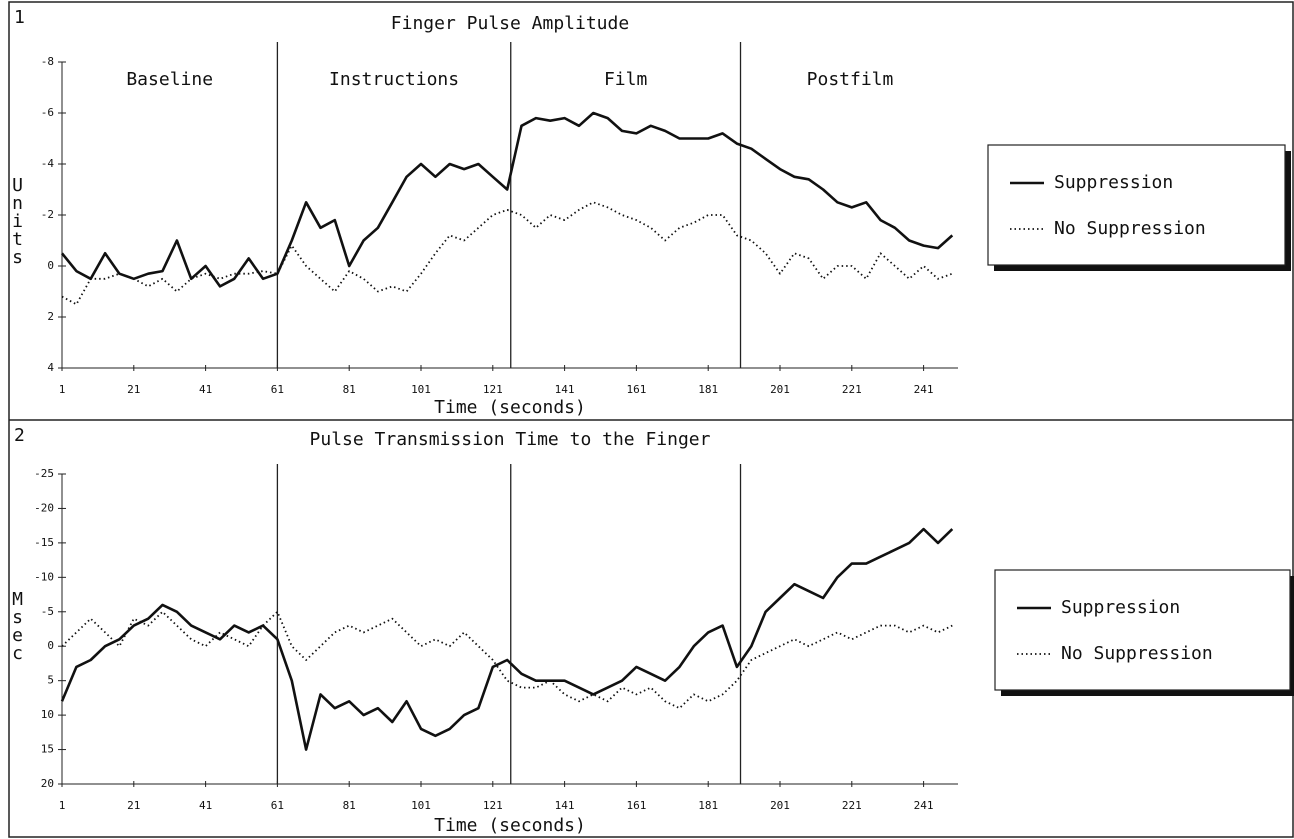 This screenshot has width=1294, height=839. What do you see at coordinates (625, 79) in the screenshot?
I see `phase-label: Film` at bounding box center [625, 79].